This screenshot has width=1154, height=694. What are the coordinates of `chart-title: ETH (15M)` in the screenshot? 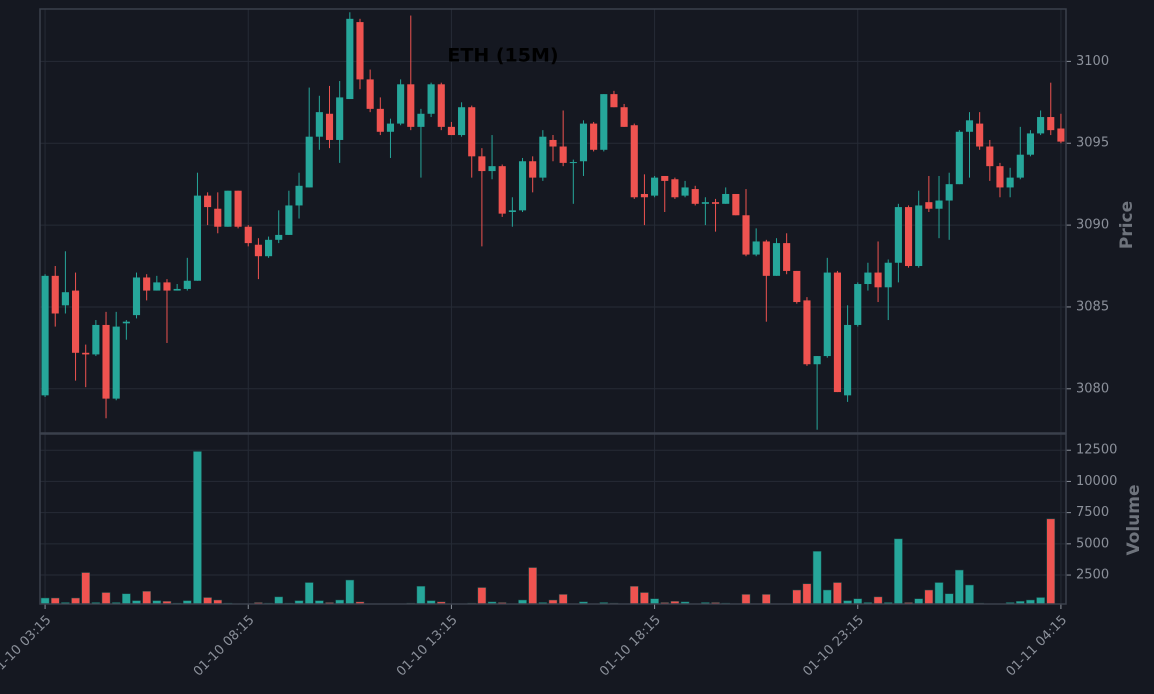 It's located at (502, 56).